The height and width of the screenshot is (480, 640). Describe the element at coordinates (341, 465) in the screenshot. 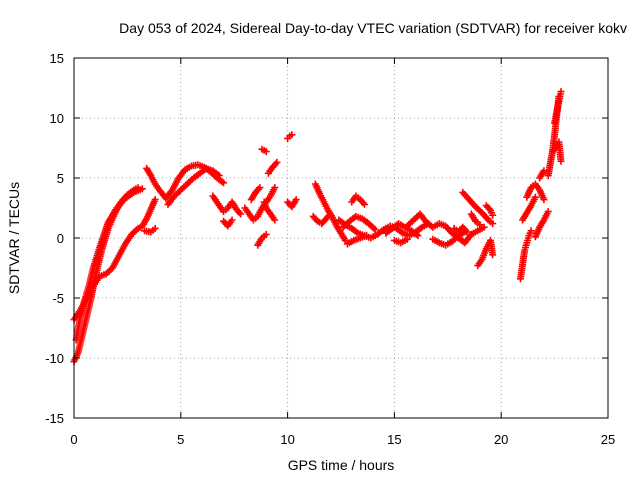

I see `x-axis-label: GPS time / hours` at that location.